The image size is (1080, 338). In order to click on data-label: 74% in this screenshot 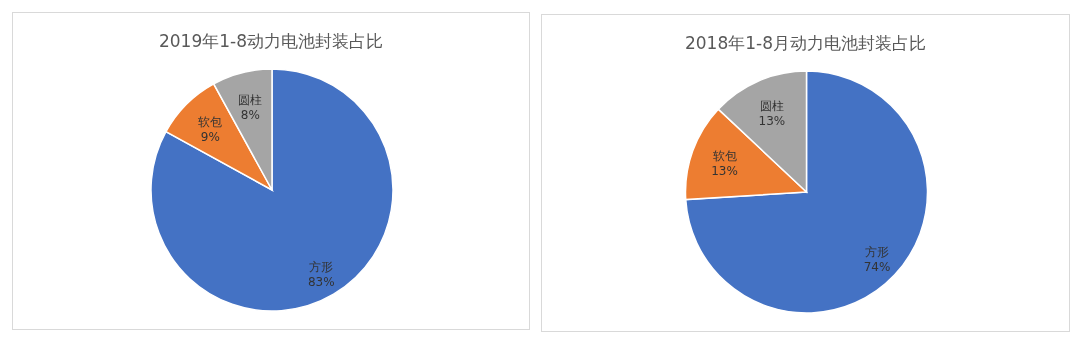, I will do `click(877, 267)`.